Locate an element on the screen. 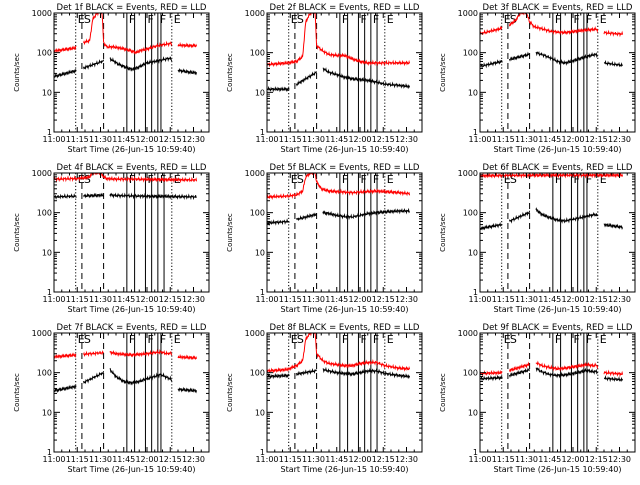  panel-title: Det 5f BLACK = Events, RED = LLD is located at coordinates (345, 168).